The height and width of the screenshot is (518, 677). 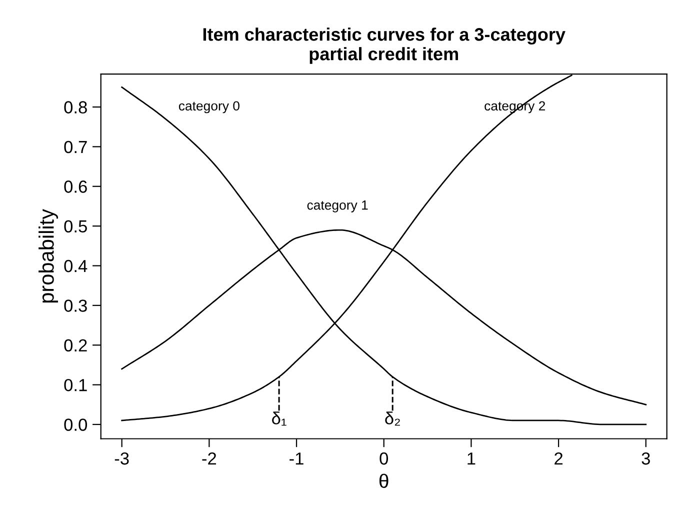 What do you see at coordinates (75, 147) in the screenshot?
I see `y-tick-label: 0.7` at bounding box center [75, 147].